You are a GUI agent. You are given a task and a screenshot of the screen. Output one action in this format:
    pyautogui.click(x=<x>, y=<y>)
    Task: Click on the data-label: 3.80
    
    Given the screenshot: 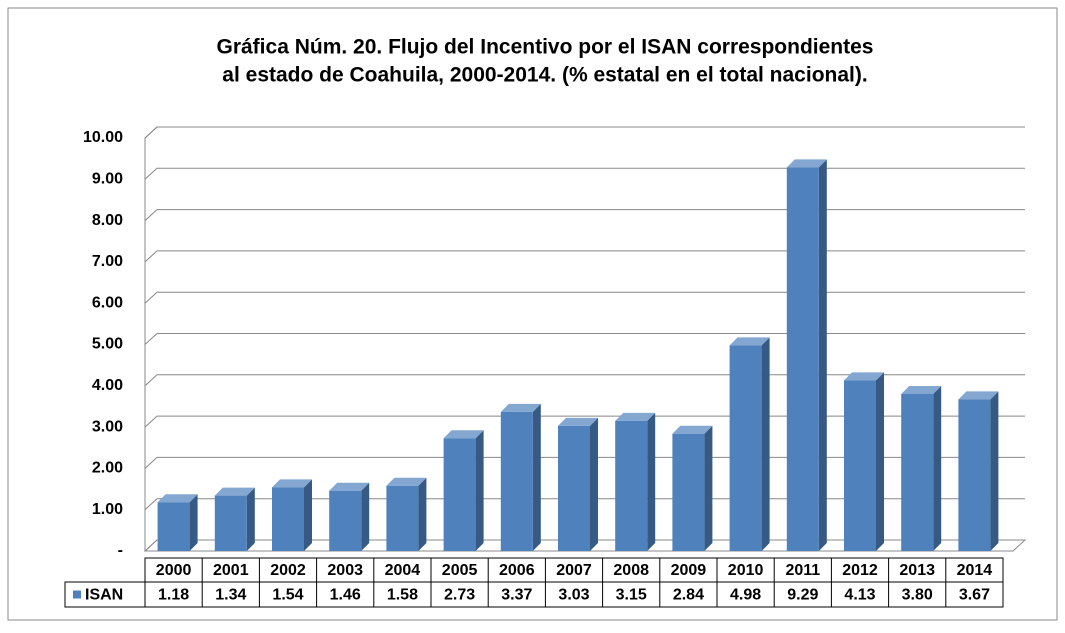 What is the action you would take?
    pyautogui.click(x=917, y=595)
    